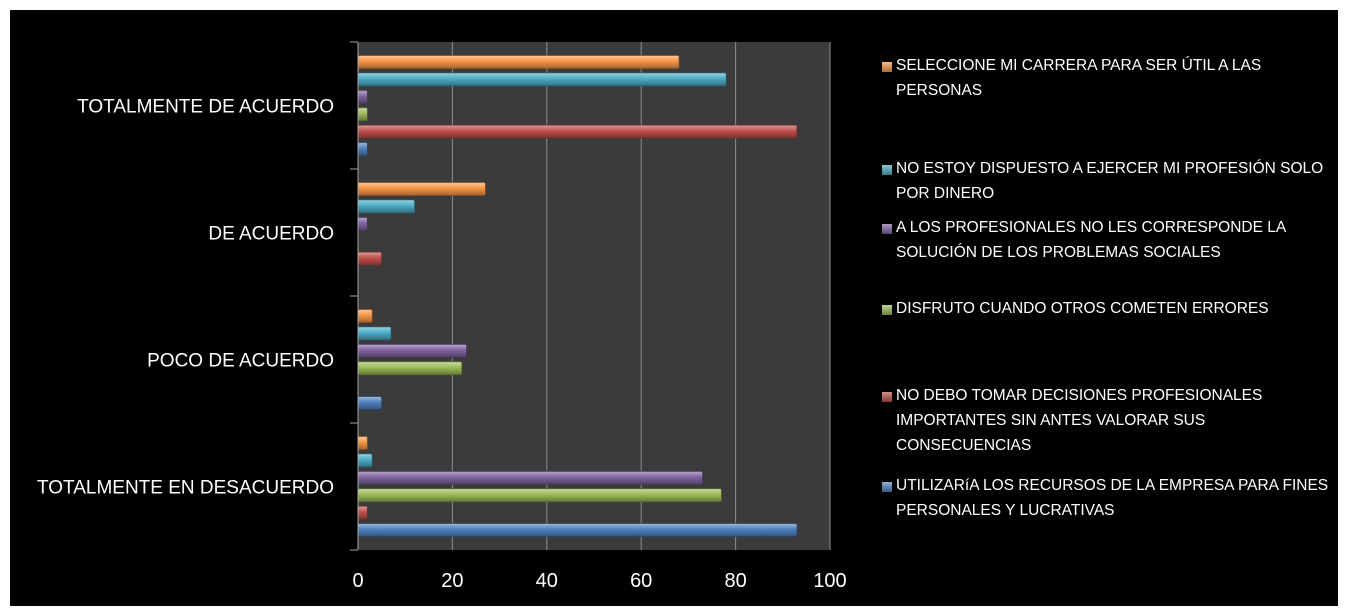  Describe the element at coordinates (829, 581) in the screenshot. I see `x-tick-label: 100` at that location.